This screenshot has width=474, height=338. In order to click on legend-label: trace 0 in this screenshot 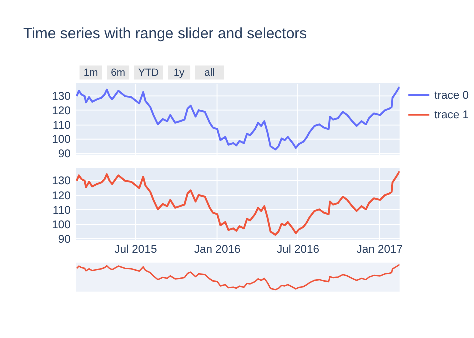, I will do `click(451, 96)`.